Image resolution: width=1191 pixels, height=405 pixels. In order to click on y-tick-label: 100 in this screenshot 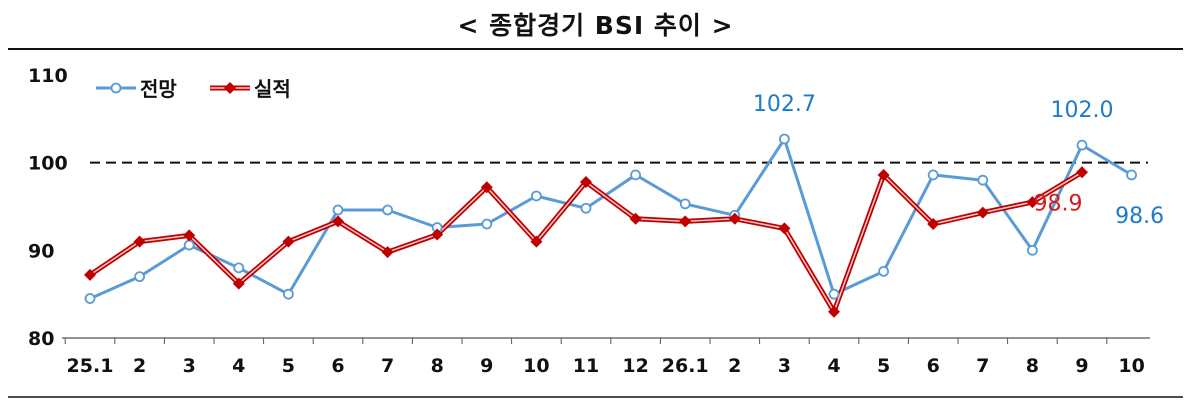, I will do `click(48, 164)`.